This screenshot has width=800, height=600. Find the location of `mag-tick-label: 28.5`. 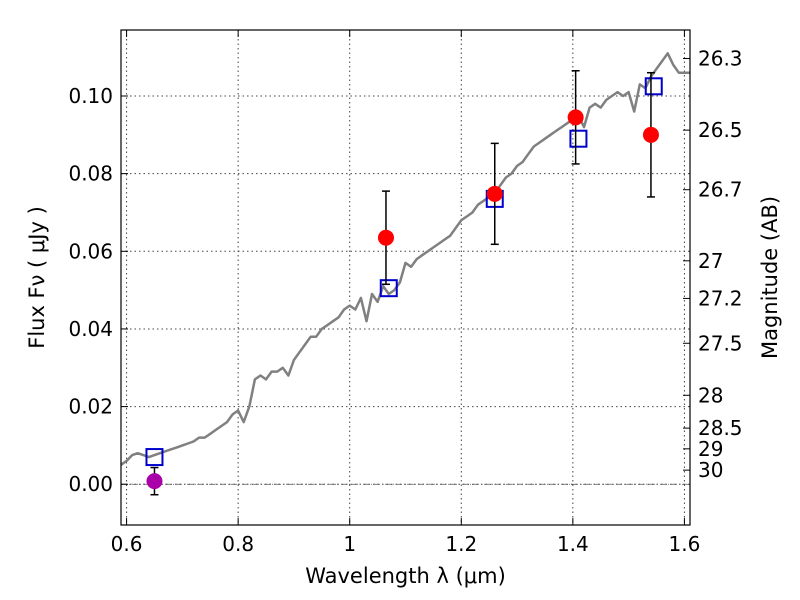

mag-tick-label: 28.5 is located at coordinates (720, 428).